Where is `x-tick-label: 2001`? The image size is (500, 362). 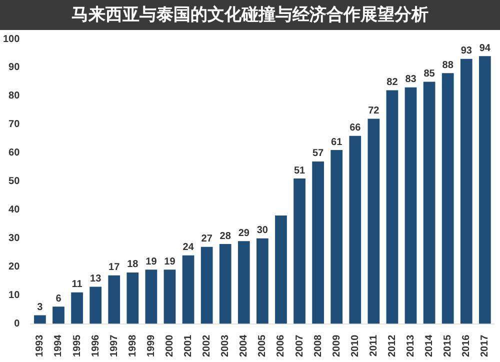
x-tick-label: 2001 is located at coordinates (188, 346).